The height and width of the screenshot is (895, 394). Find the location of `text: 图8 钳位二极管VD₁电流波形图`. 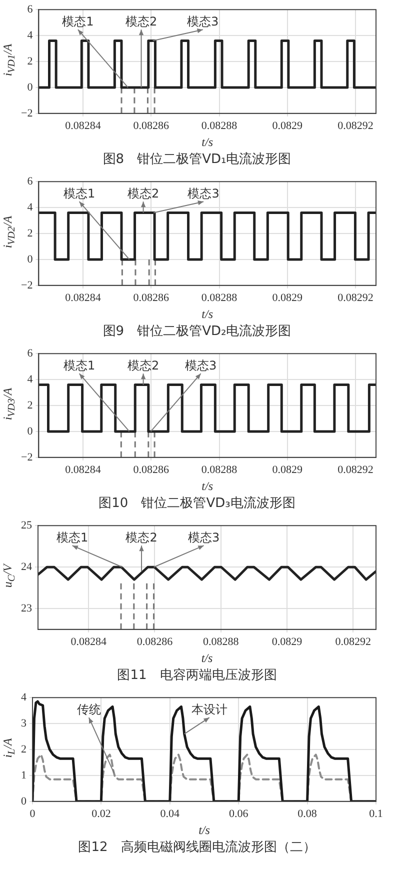

text: 图8 钳位二极管VD₁电流波形图 is located at coordinates (197, 160).